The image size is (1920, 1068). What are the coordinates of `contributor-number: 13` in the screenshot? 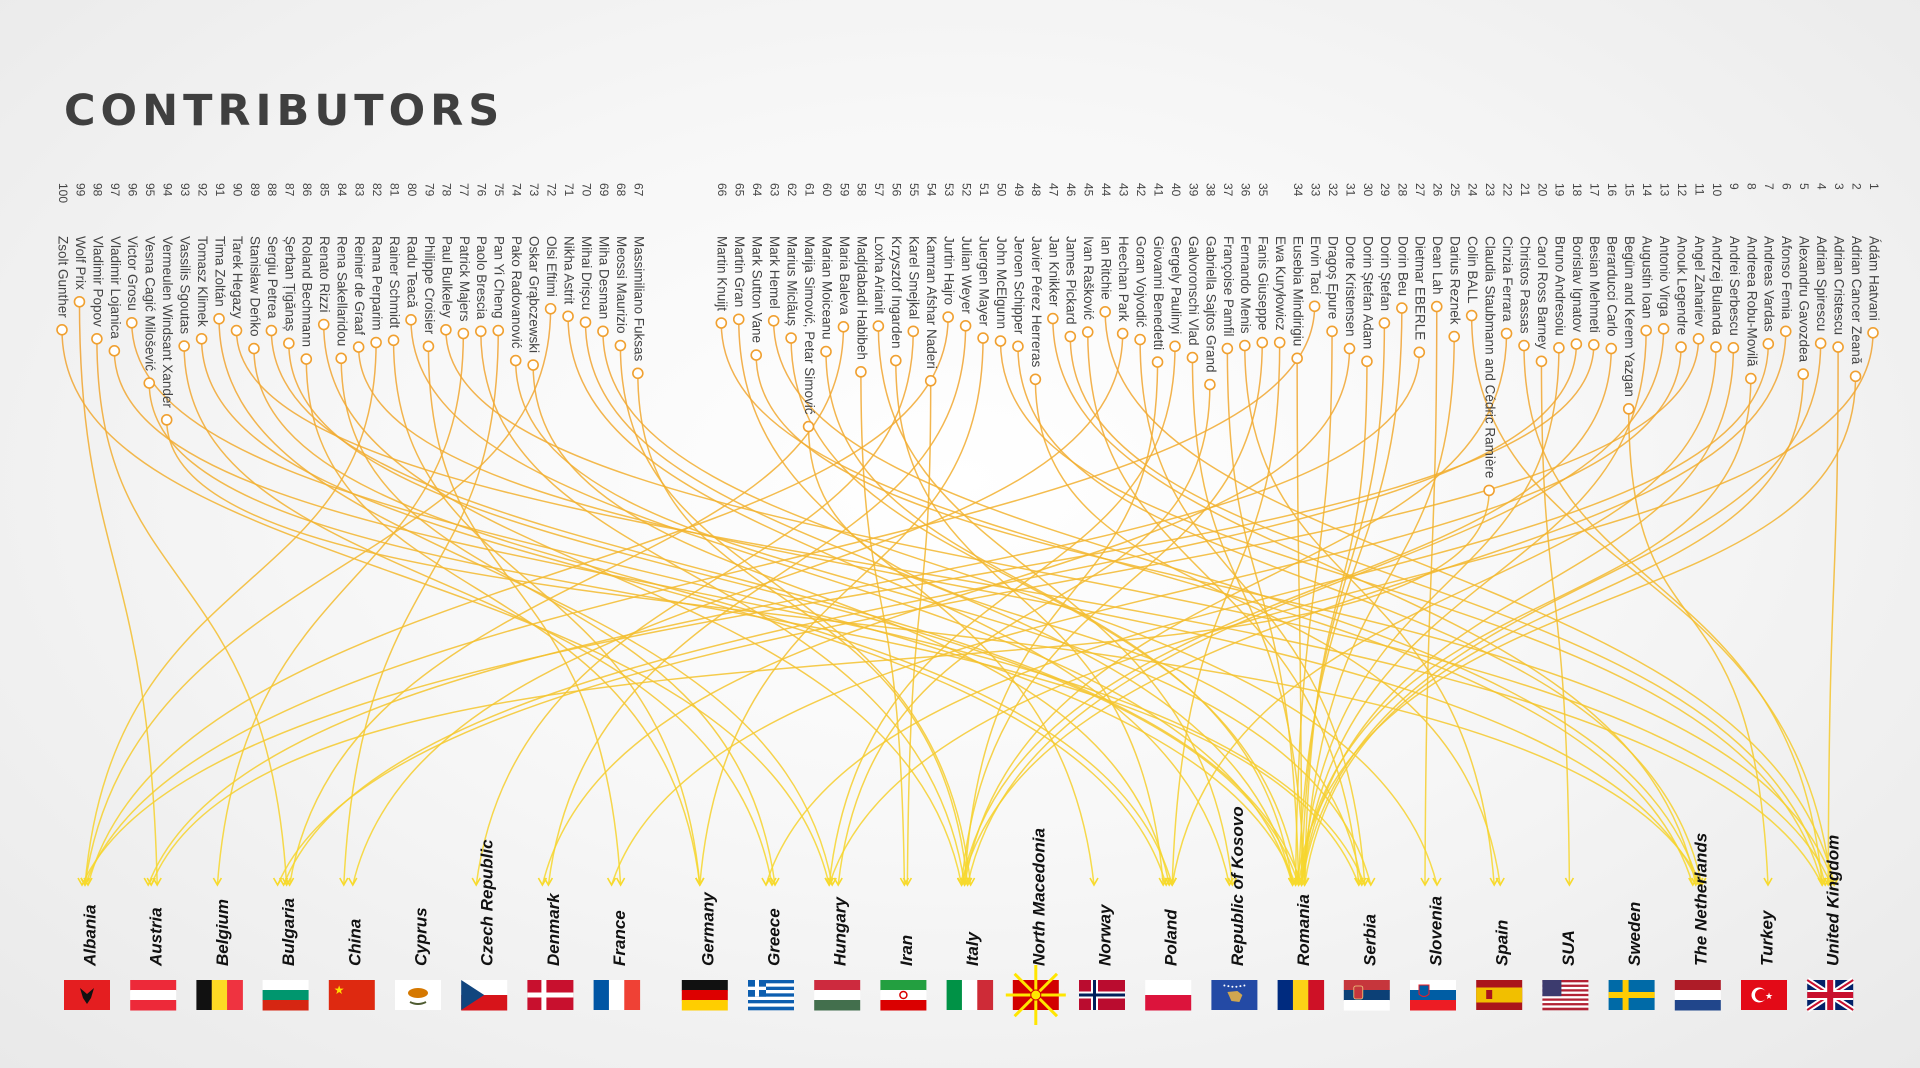 It's located at (1664, 190).